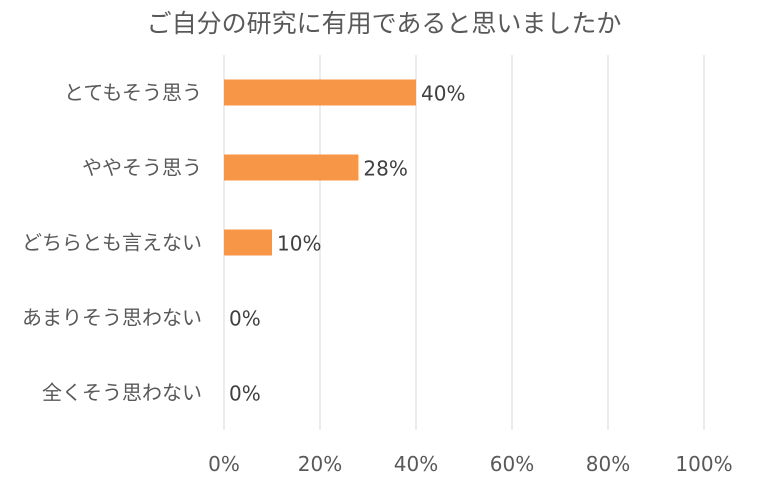 This screenshot has height=488, width=768. Describe the element at coordinates (470, 464) in the screenshot. I see `x-tick-labels: 0% 20% 40% 60% 80% 100%` at that location.